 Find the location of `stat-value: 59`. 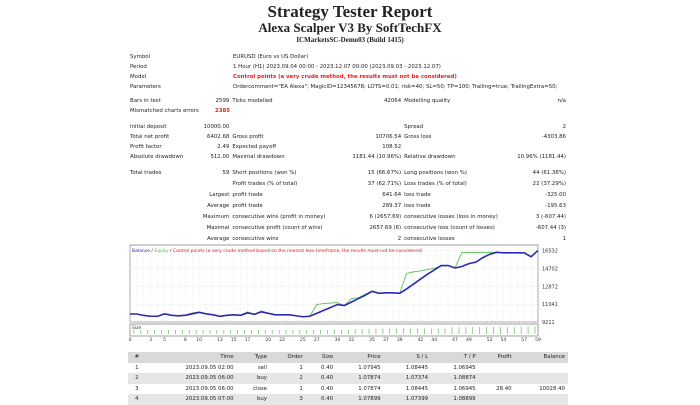

stat-value: 59 is located at coordinates (226, 173).